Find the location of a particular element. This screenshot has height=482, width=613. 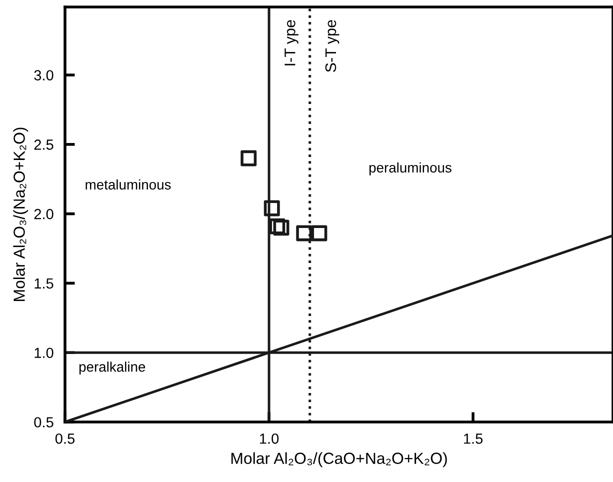

y-tick-label: 1.0 is located at coordinates (44, 353).